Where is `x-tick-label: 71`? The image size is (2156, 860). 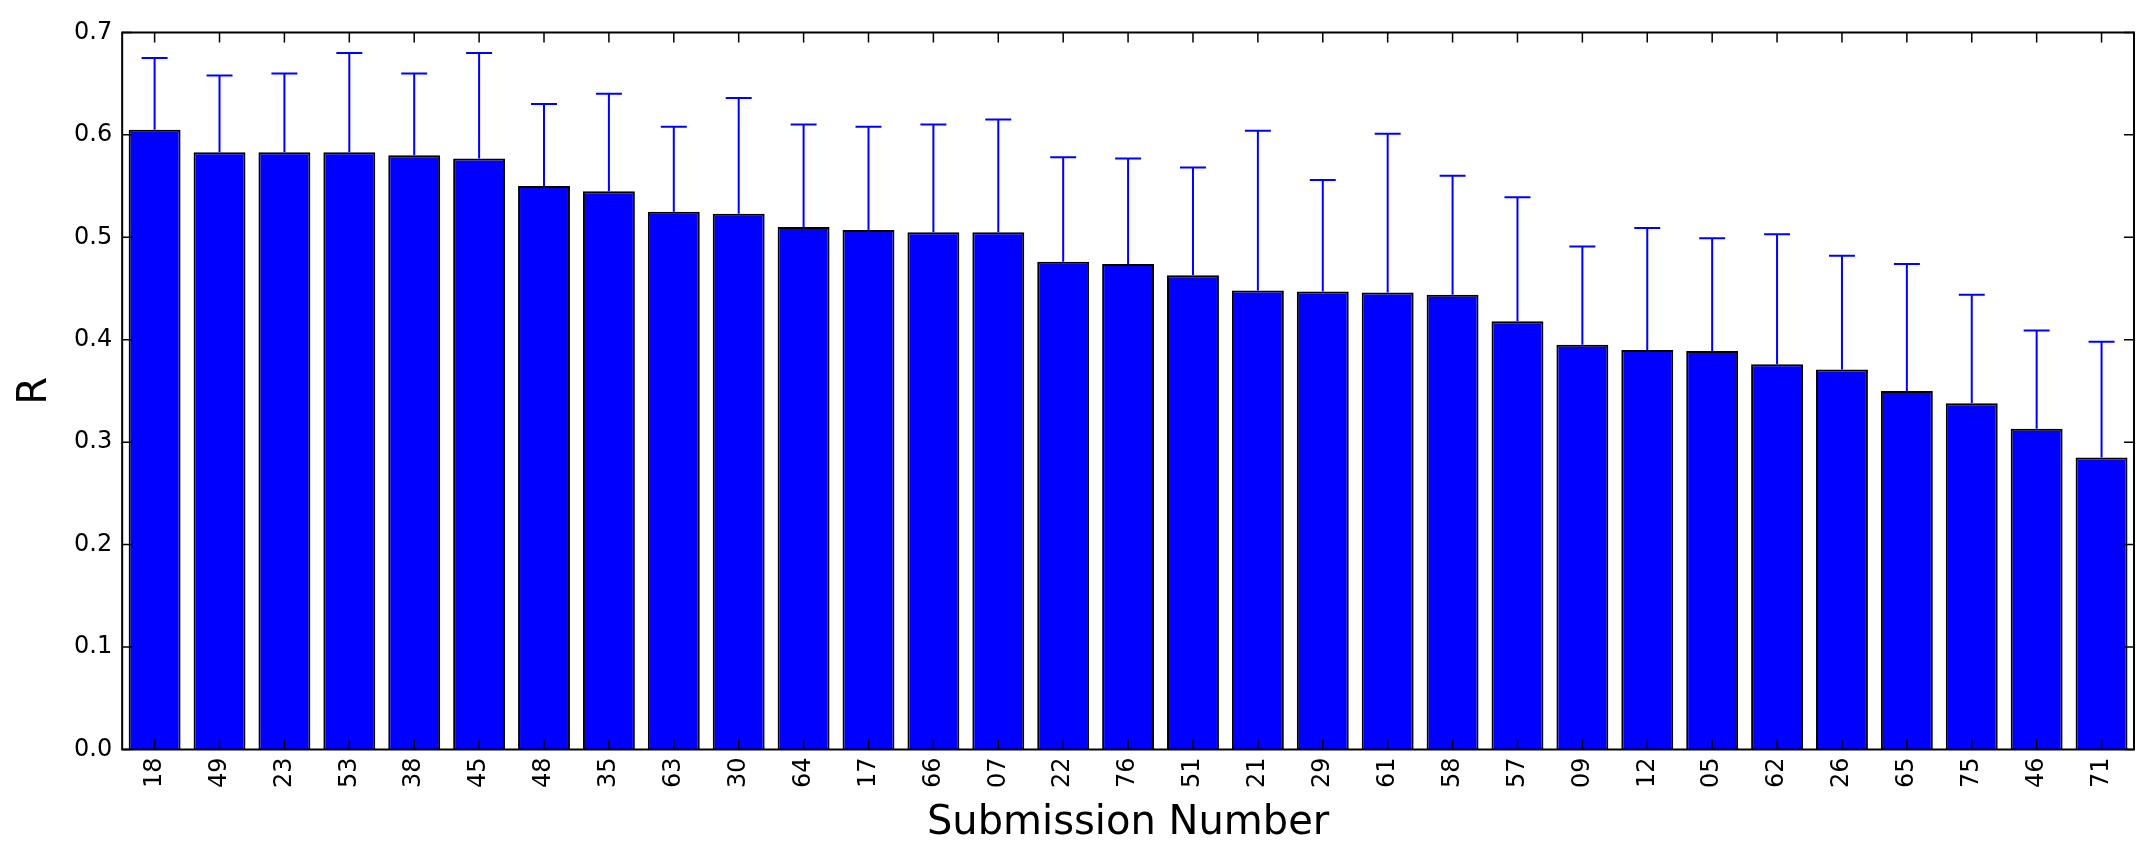 x-tick-label: 71 is located at coordinates (2099, 773).